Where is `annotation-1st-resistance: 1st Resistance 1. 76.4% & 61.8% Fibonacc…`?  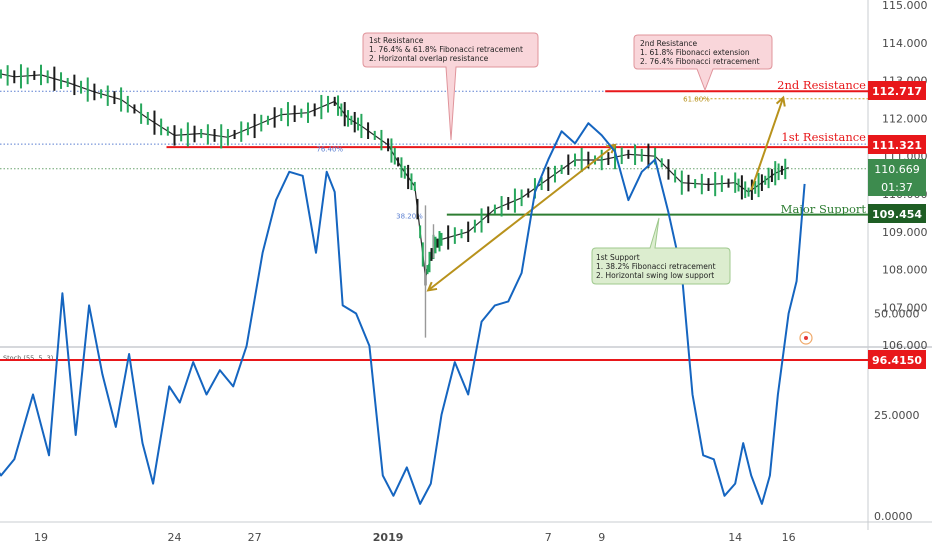 annotation-1st-resistance: 1st Resistance 1. 76.4% & 61.8% Fibonacc… is located at coordinates (450, 86).